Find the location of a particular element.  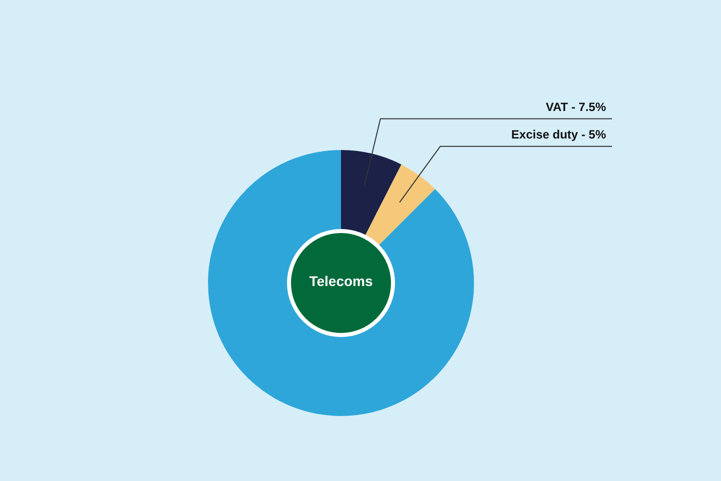

slice-label: Excise duty - 5% is located at coordinates (558, 135).